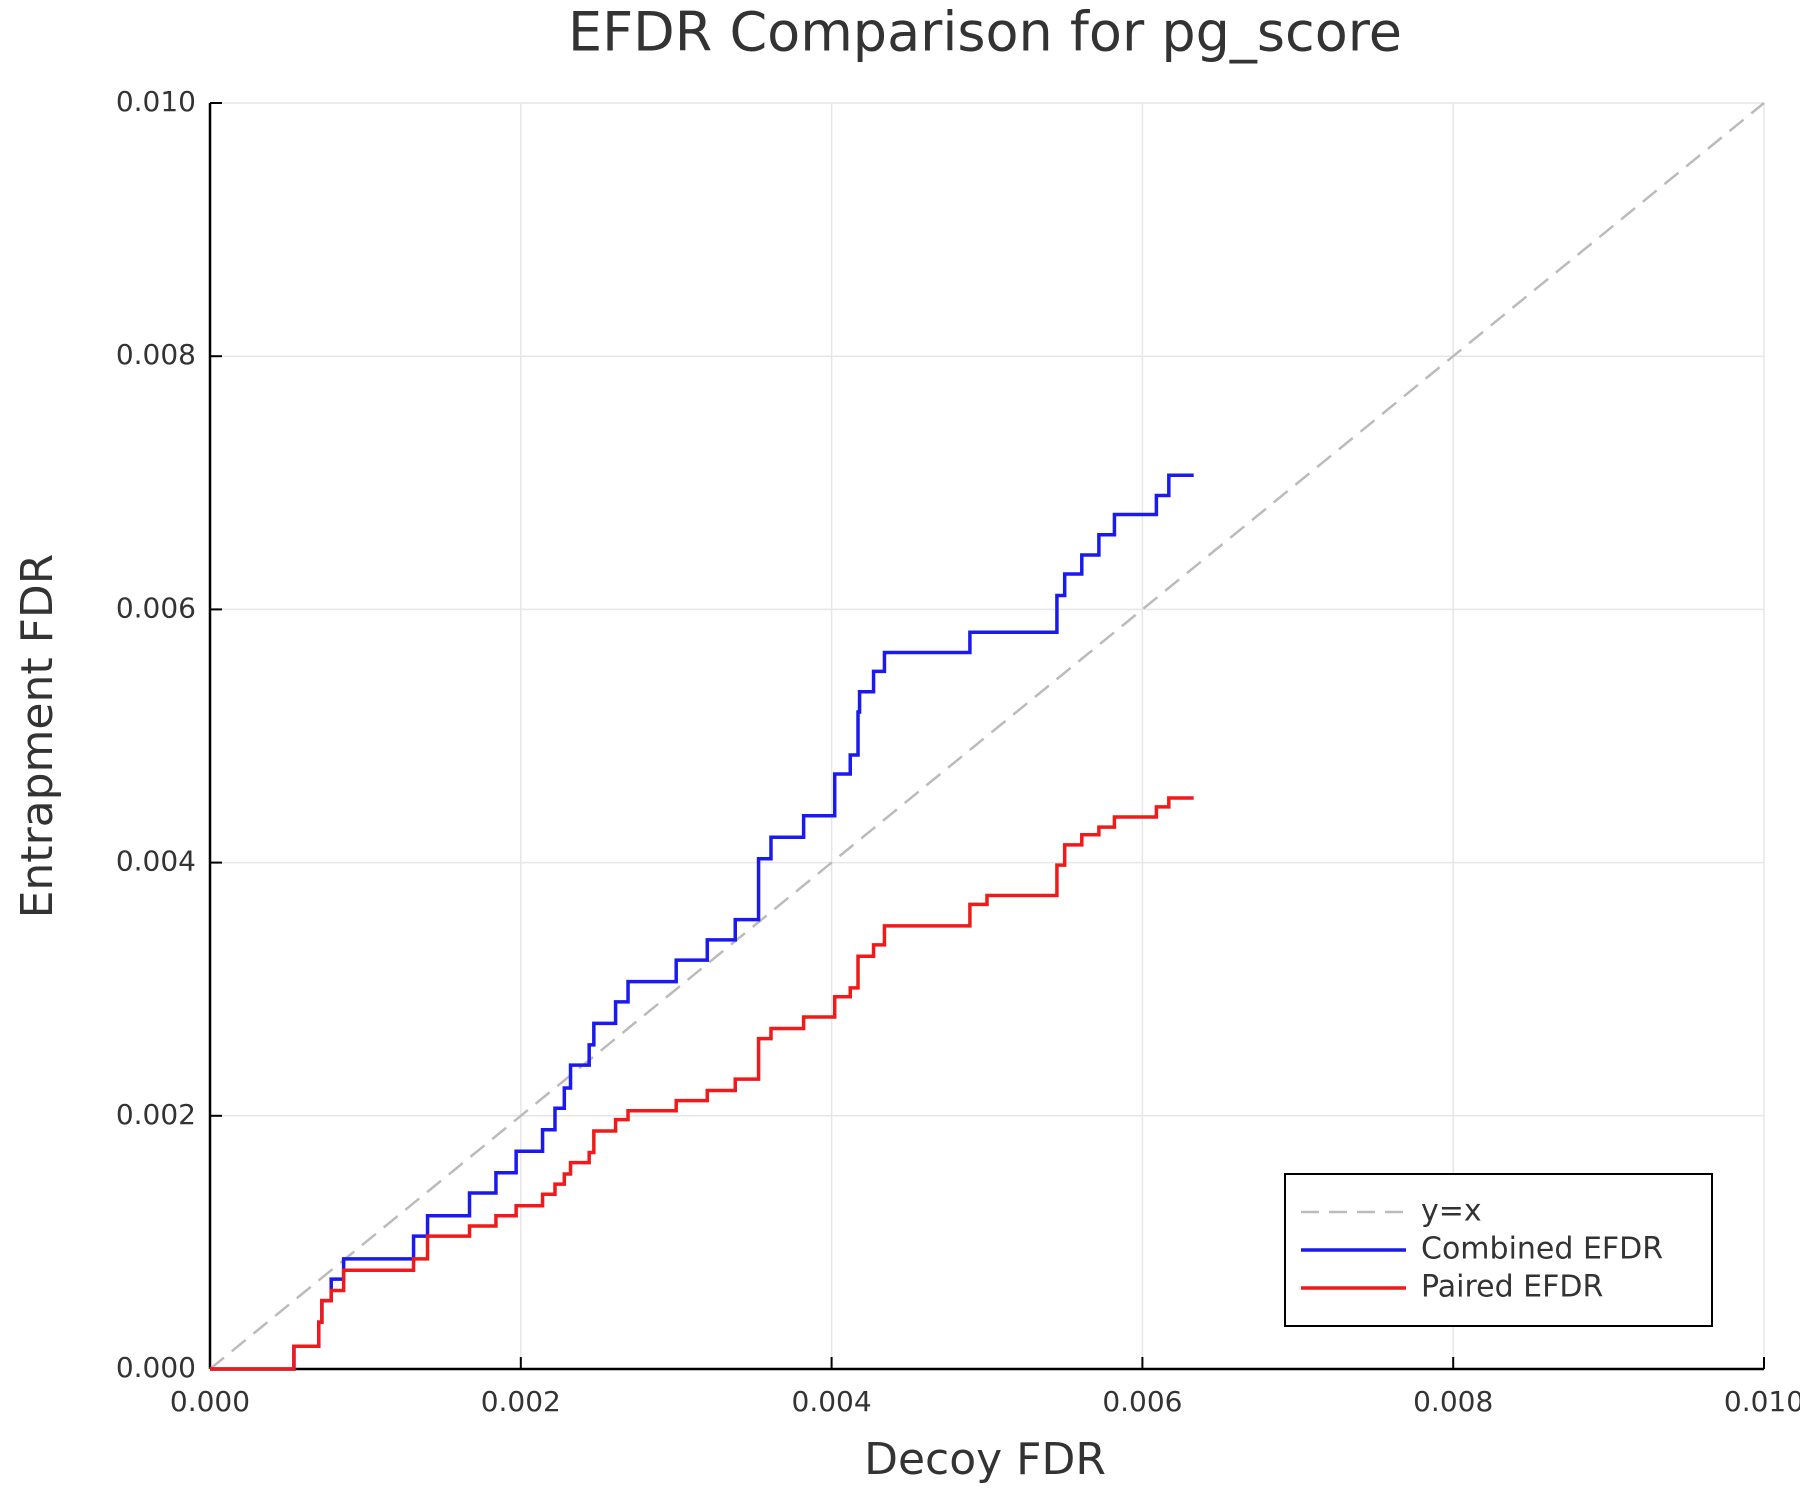 The height and width of the screenshot is (1500, 1800). Describe the element at coordinates (1762, 1401) in the screenshot. I see `x-tick-label: 0.010` at that location.